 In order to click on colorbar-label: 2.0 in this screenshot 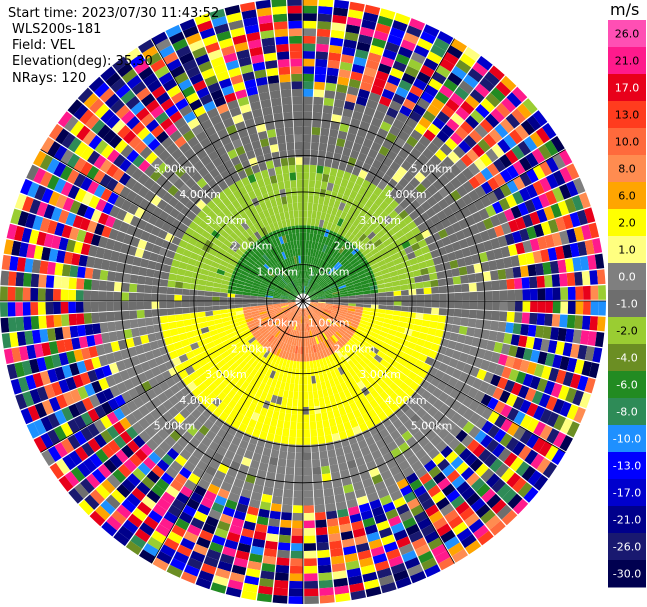, I will do `click(627, 223)`.